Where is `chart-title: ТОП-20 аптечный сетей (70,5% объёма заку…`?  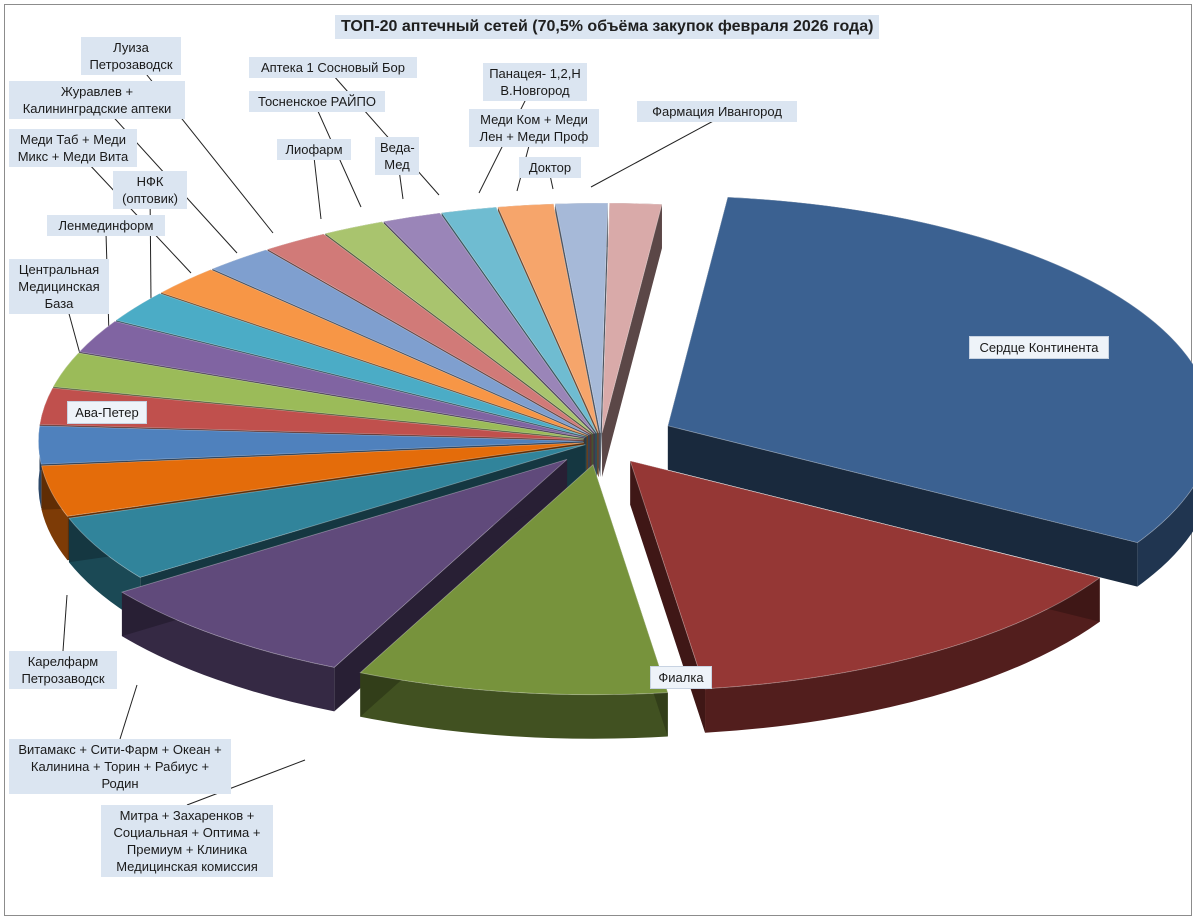 chart-title: ТОП-20 аптечный сетей (70,5% объёма заку… is located at coordinates (607, 27).